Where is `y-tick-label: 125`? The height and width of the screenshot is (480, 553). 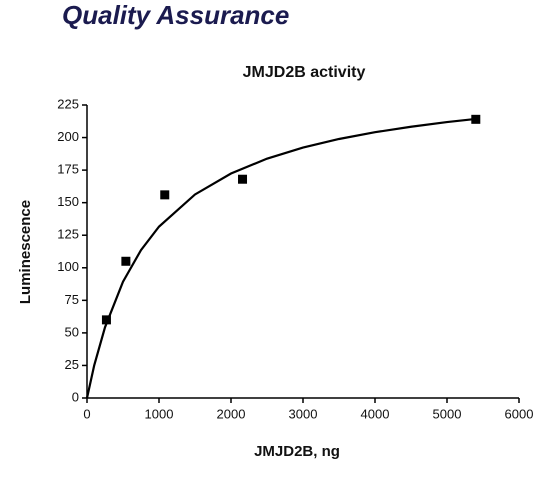
y-tick-label: 125 is located at coordinates (68, 234).